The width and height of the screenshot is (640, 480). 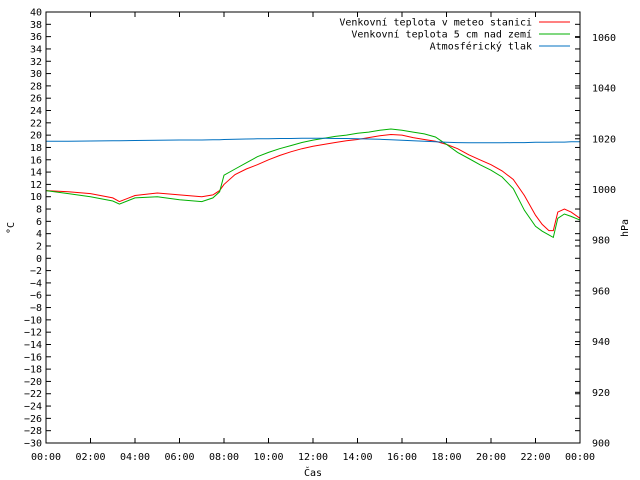 What do you see at coordinates (36, 111) in the screenshot?
I see `y-tick-label: 24` at bounding box center [36, 111].